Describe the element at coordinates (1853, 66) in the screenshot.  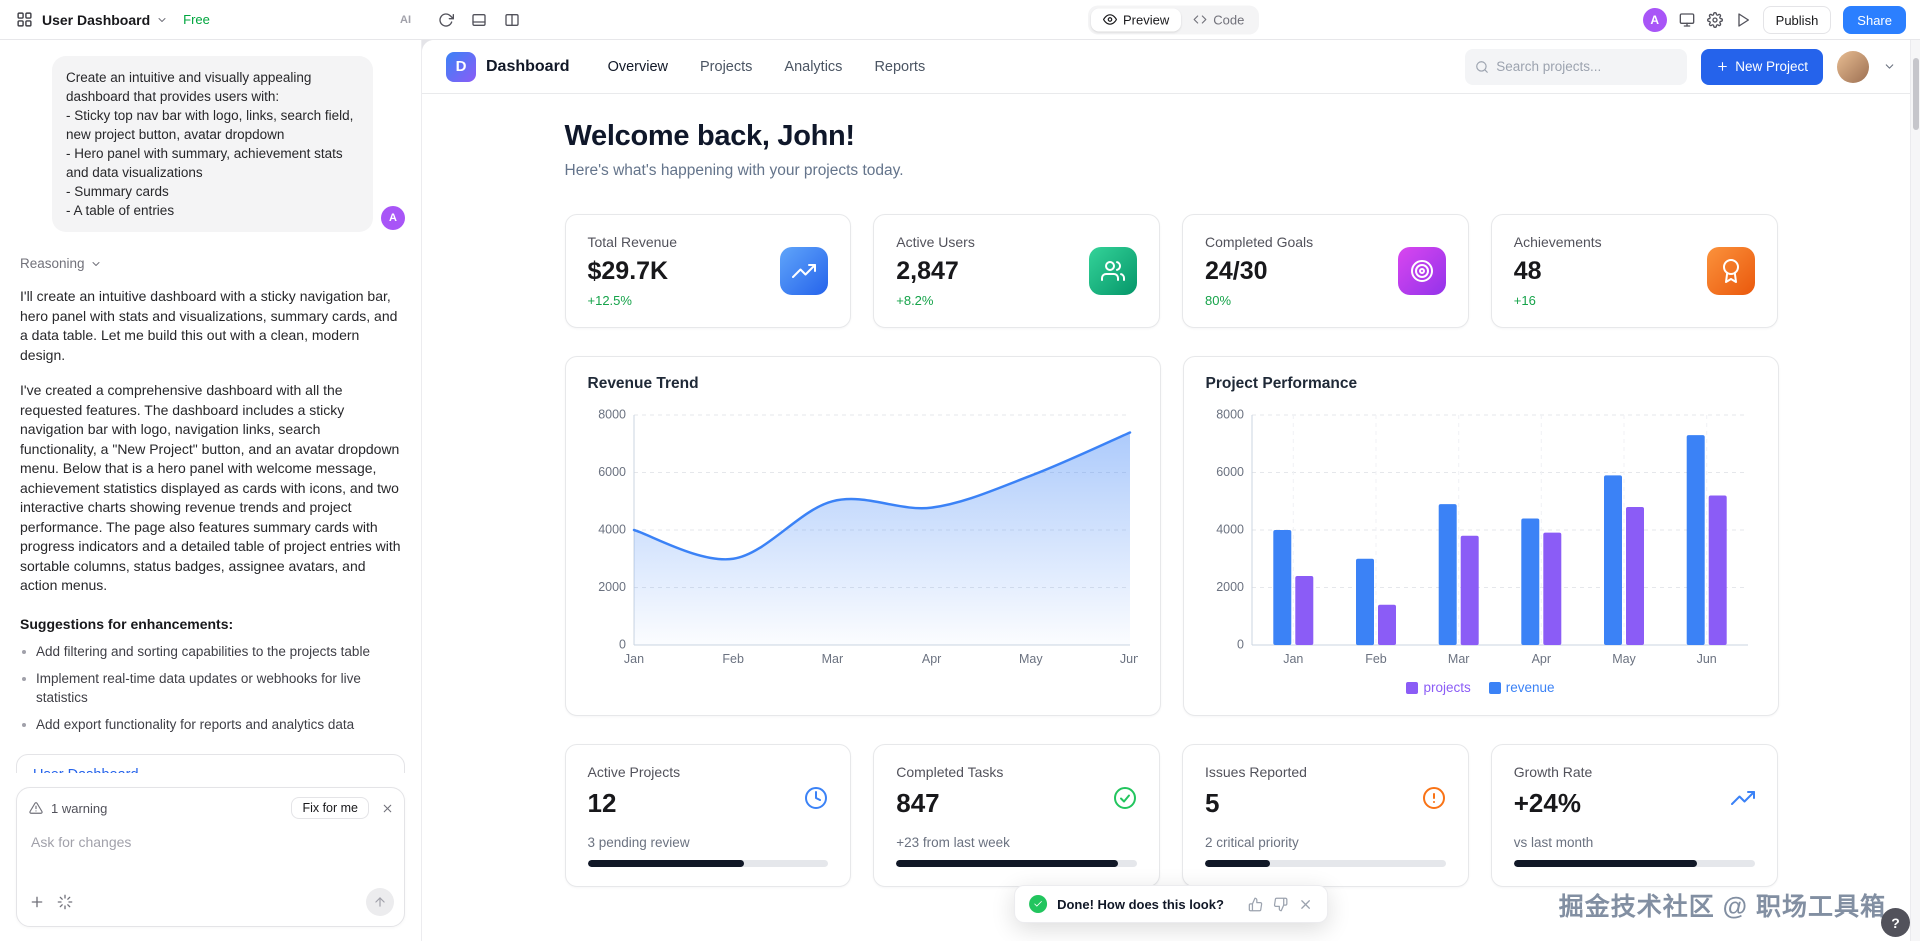
I see `profile-avatar` at that location.